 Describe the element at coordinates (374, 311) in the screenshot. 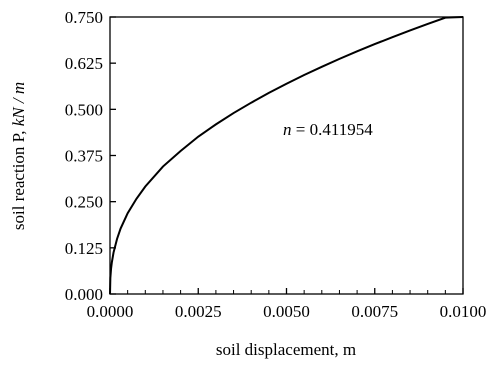

I see `x-tick-label: 0.0075` at that location.